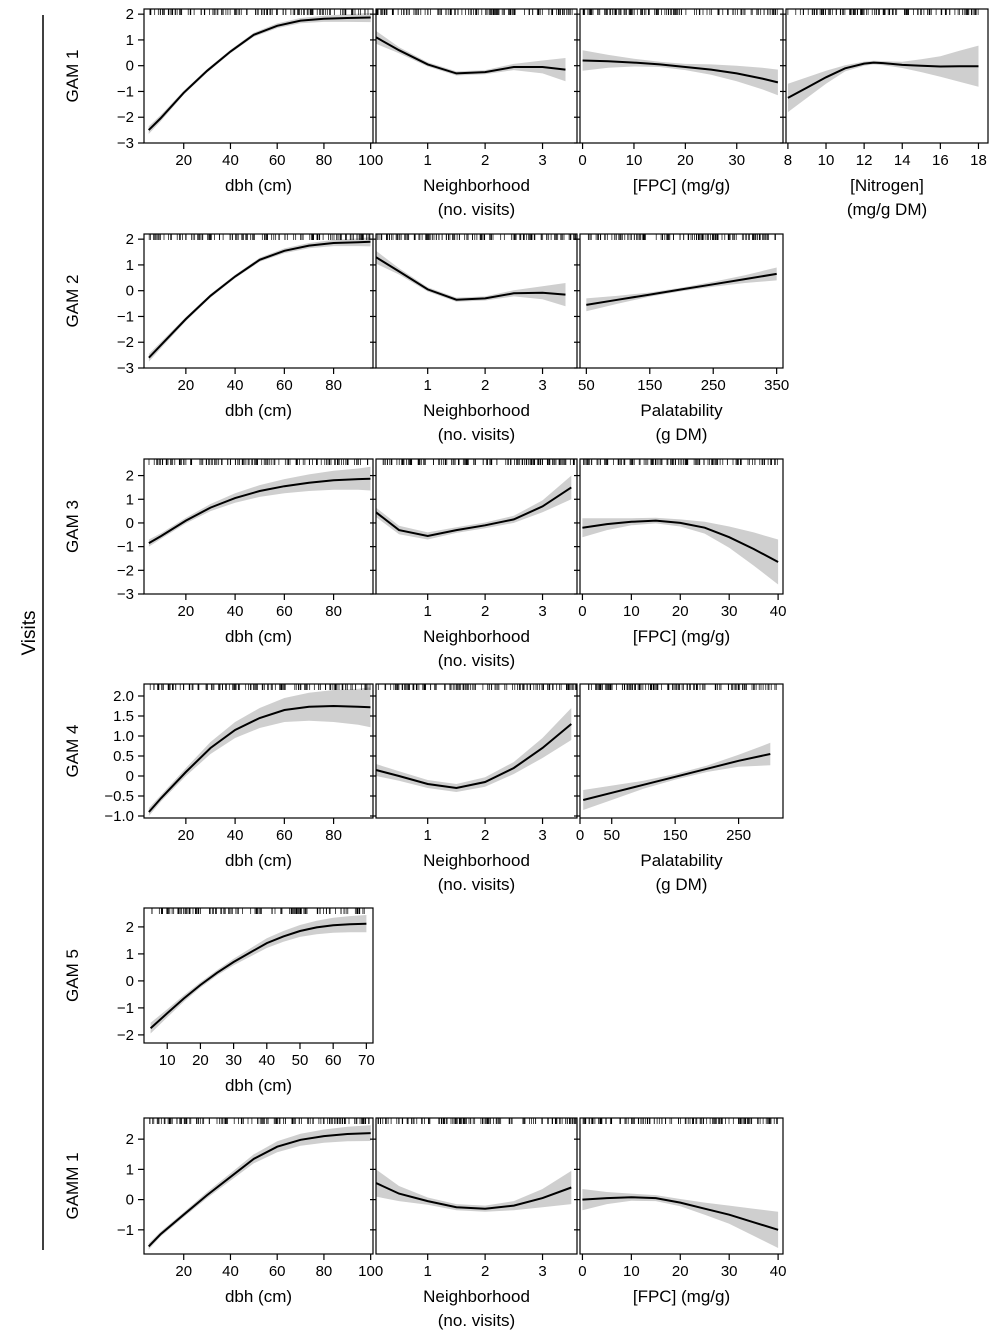 The width and height of the screenshot is (989, 1332). Describe the element at coordinates (681, 338) in the screenshot. I see `panel-2-3: 50 150 250 350 Palatability (g DM)` at that location.